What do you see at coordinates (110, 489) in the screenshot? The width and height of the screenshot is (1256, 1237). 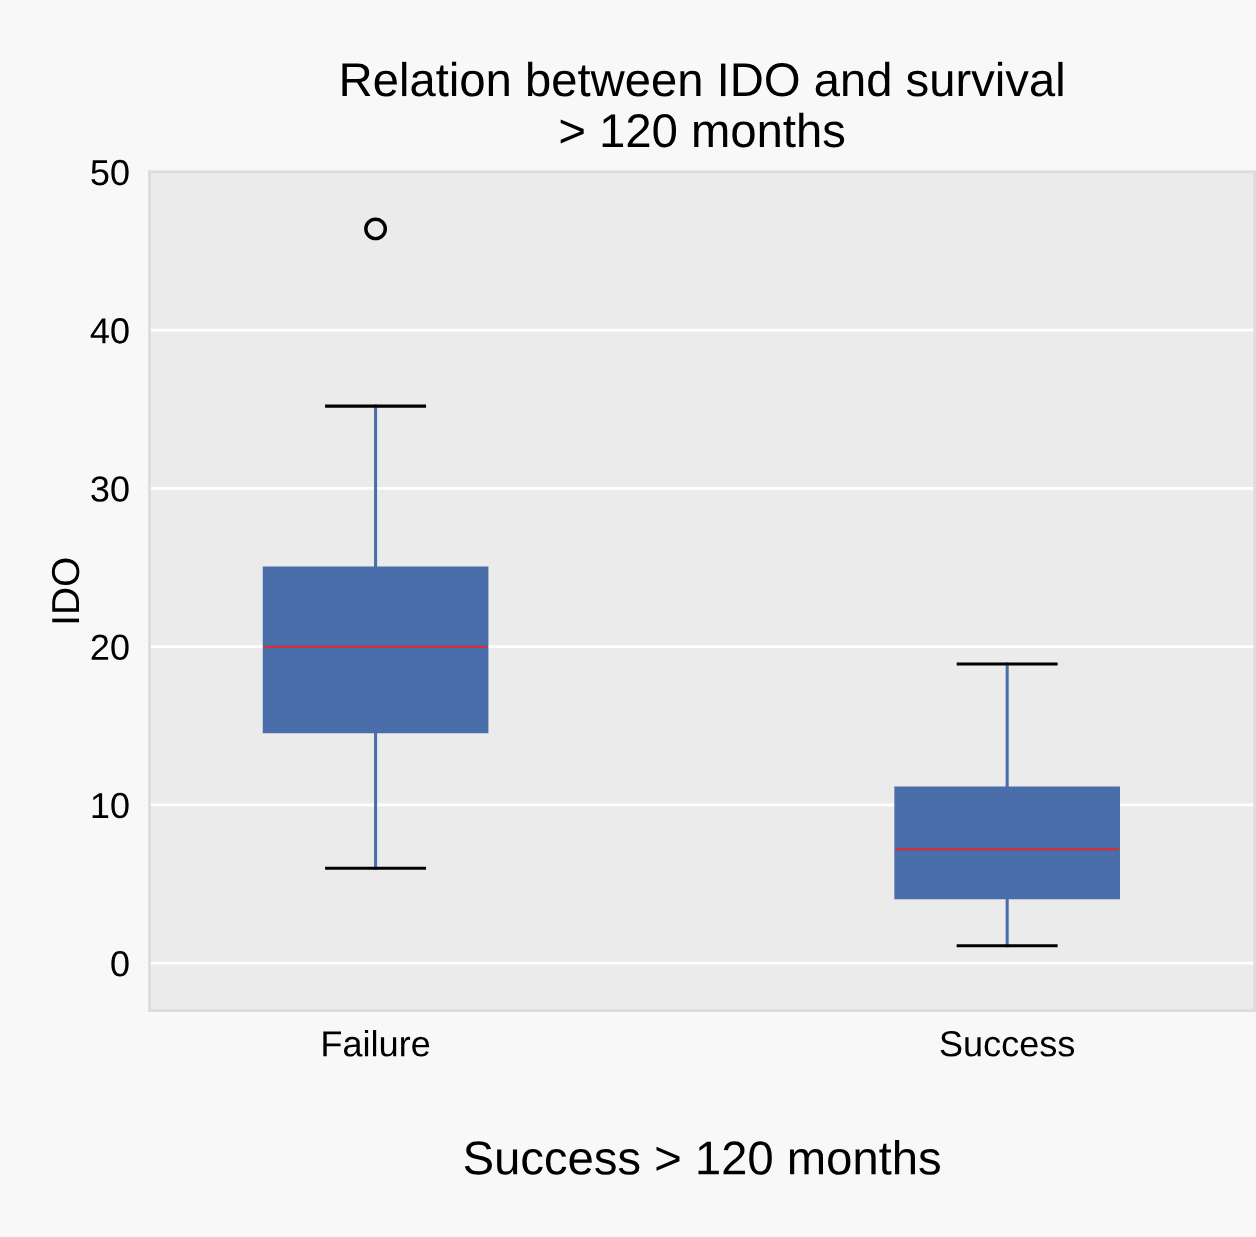 I see `y-tick-label: 30` at bounding box center [110, 489].